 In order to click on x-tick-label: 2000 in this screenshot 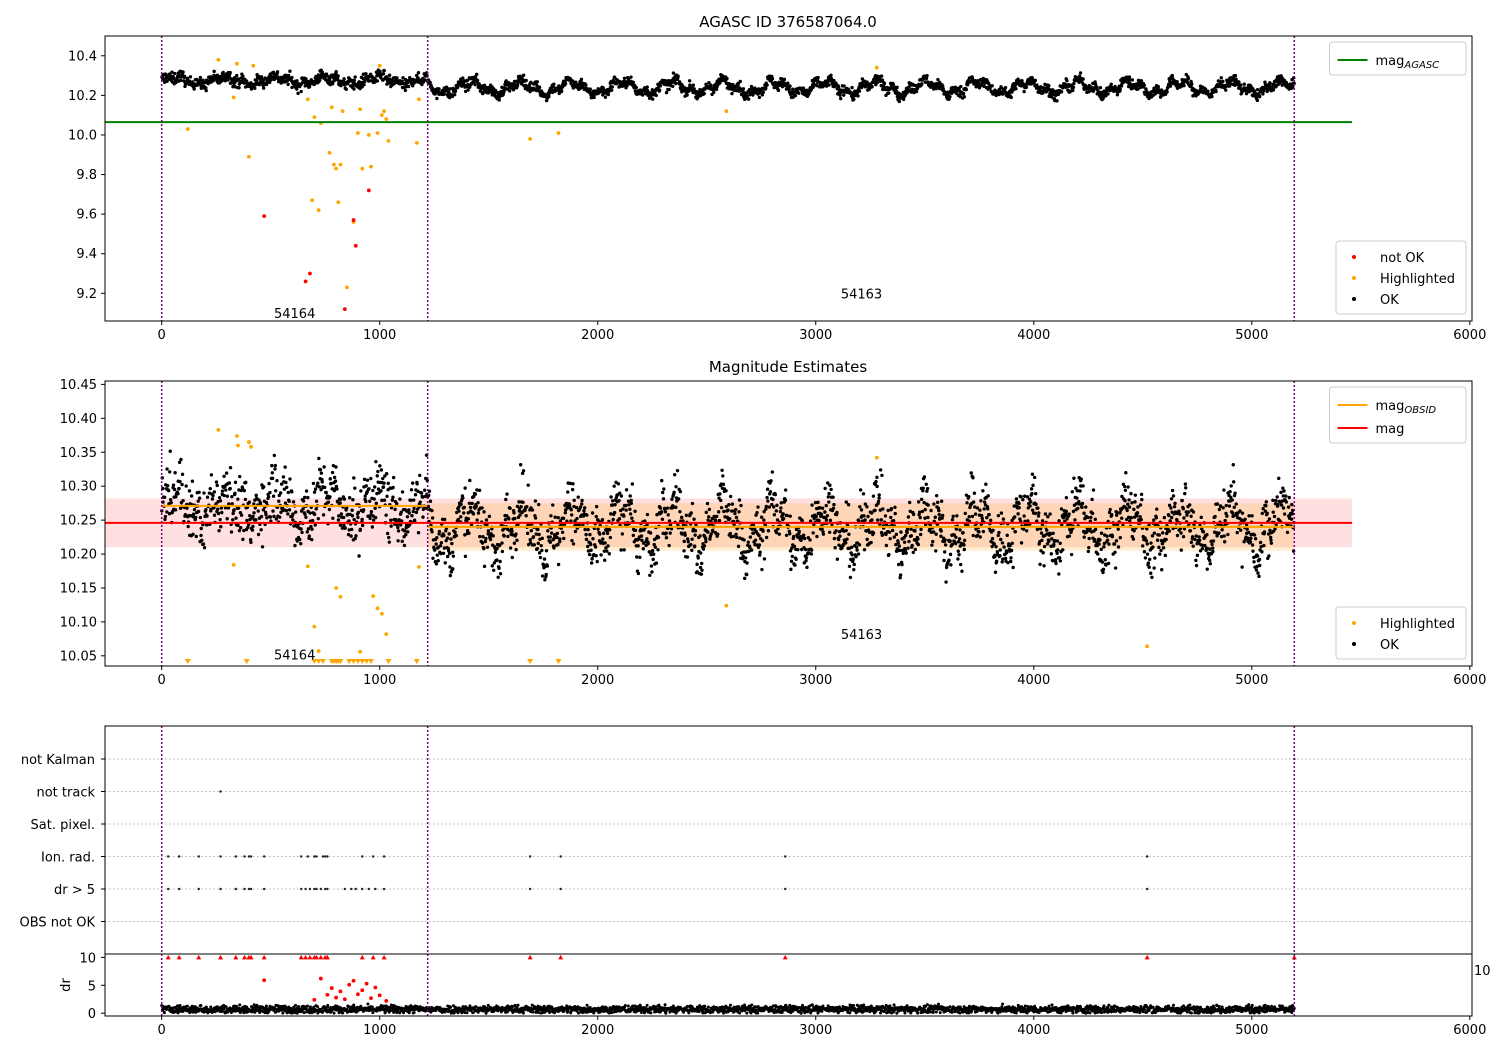, I will do `click(597, 335)`.